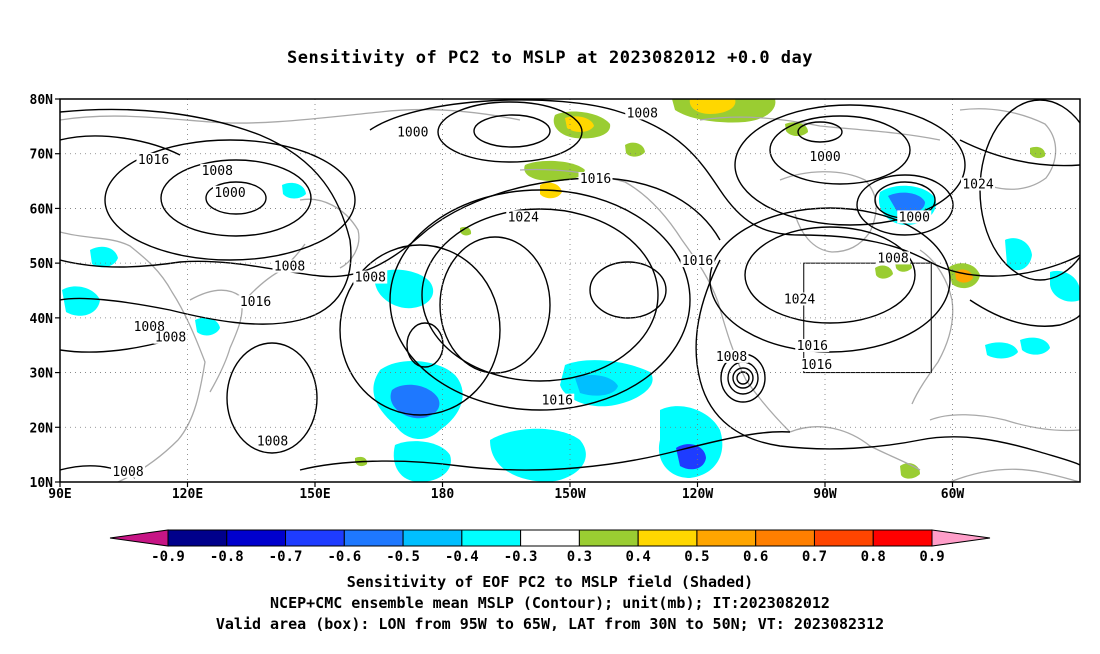 The image size is (1100, 654). I want to click on shade-atlantic-east-b, so click(1065, 286).